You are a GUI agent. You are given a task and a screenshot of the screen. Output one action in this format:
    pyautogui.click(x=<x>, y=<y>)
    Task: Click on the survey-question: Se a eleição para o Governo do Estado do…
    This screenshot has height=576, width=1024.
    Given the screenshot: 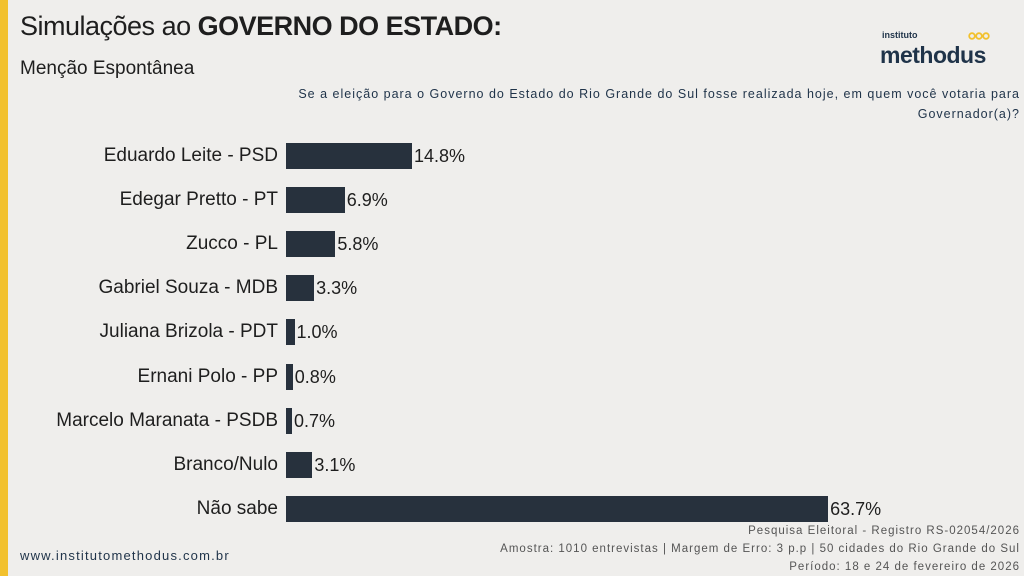 What is the action you would take?
    pyautogui.click(x=659, y=104)
    